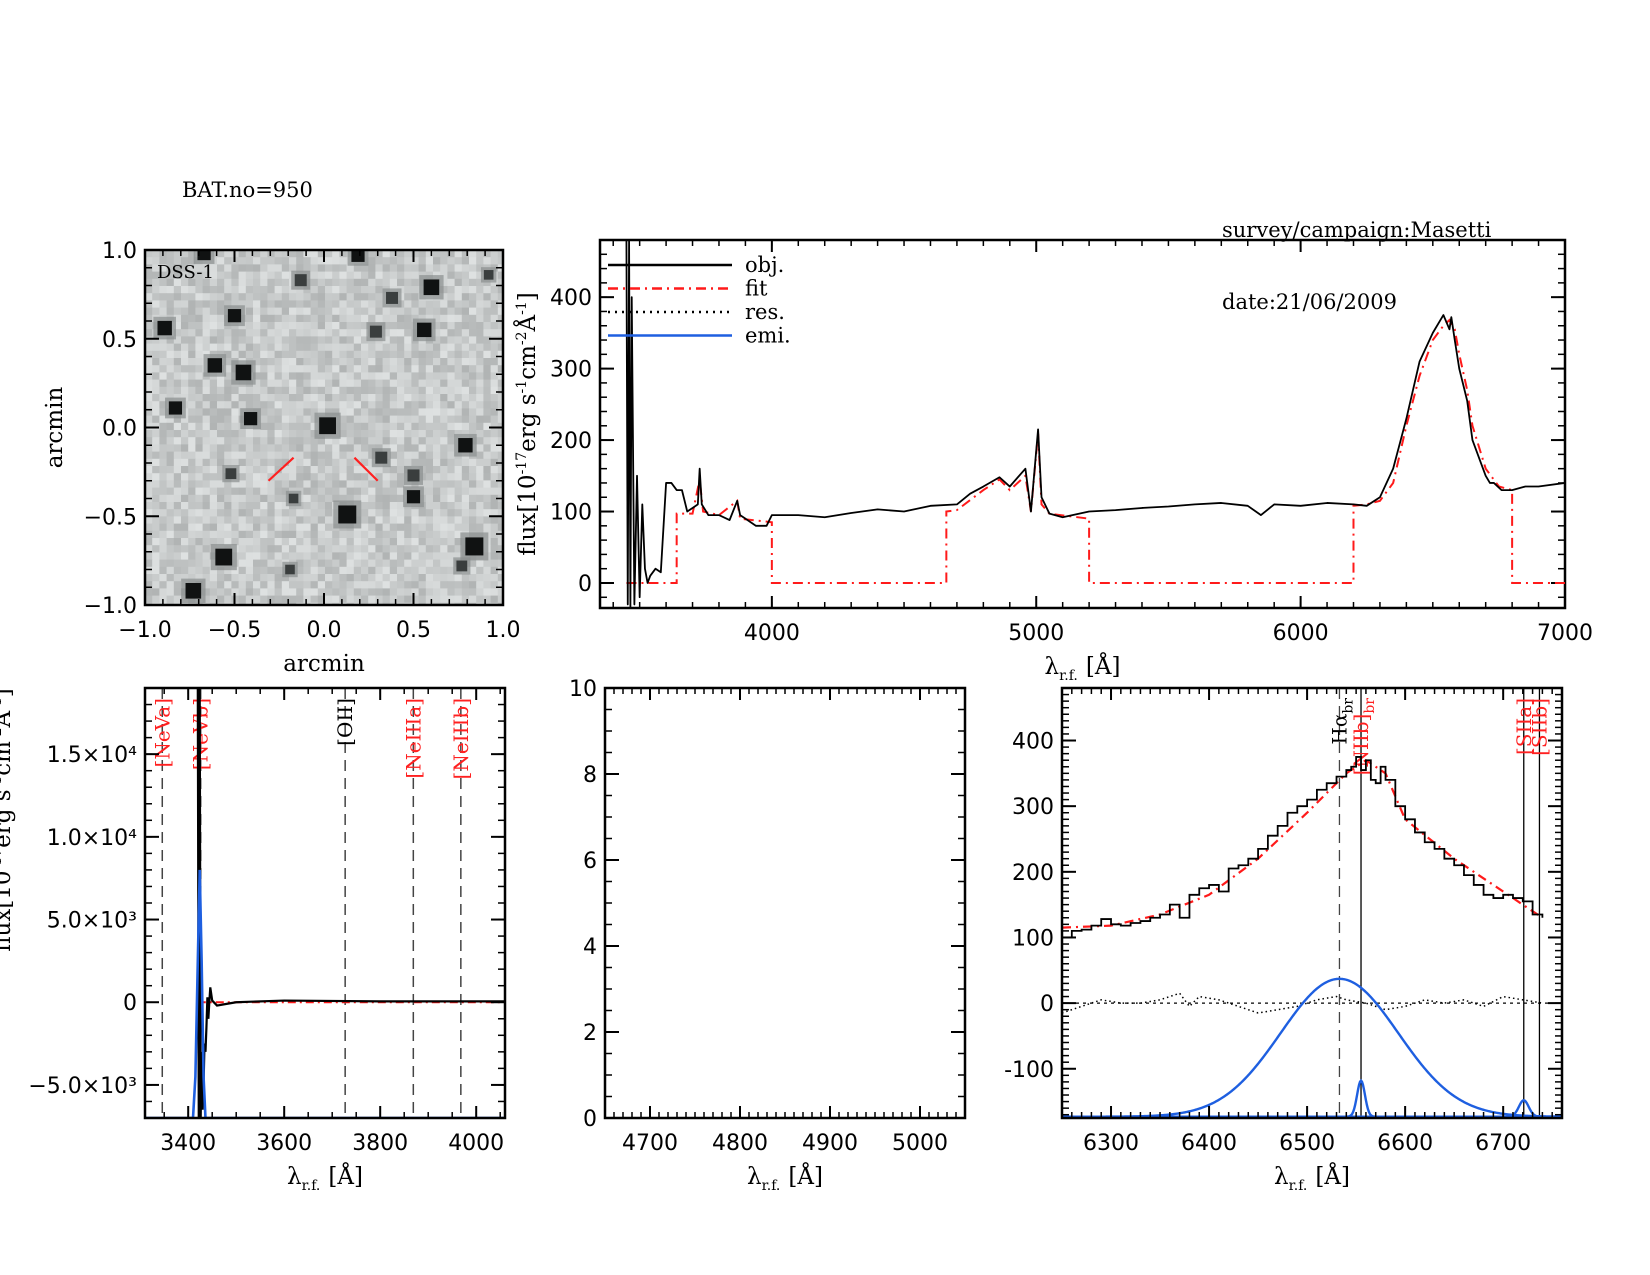 Image resolution: width=1650 pixels, height=1275 pixels. I want to click on main-ytick-label: 100, so click(571, 513).